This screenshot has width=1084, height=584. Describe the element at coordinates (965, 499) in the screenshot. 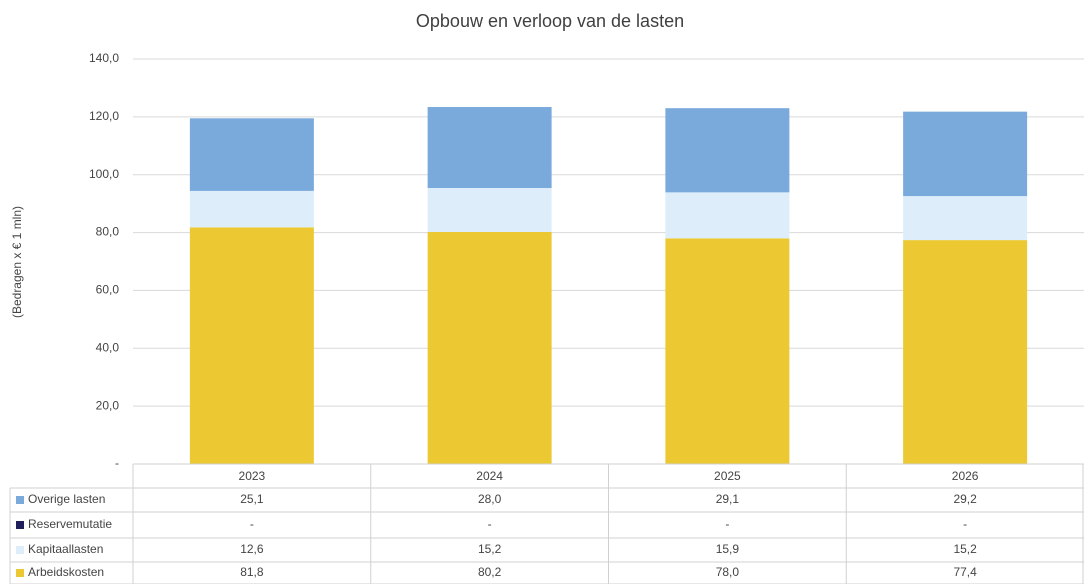

I see `table-value: 29,2` at that location.